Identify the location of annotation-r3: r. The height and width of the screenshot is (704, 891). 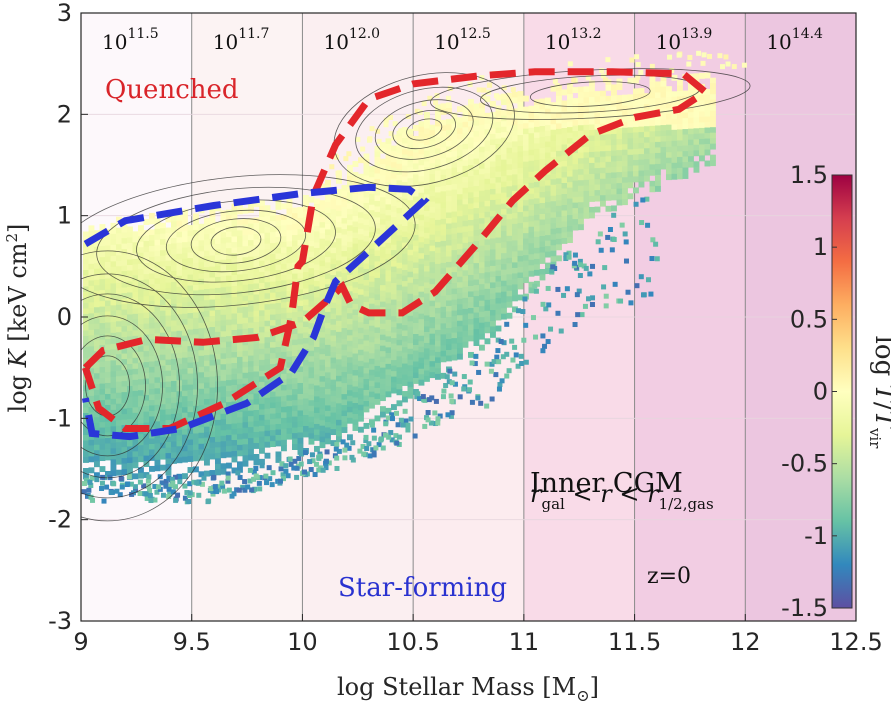
(653, 494).